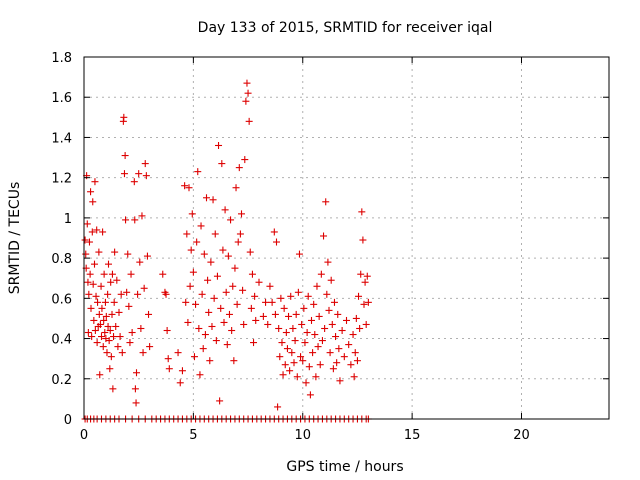 This screenshot has width=640, height=480. What do you see at coordinates (412, 435) in the screenshot?
I see `x-tick-label: 15` at bounding box center [412, 435].